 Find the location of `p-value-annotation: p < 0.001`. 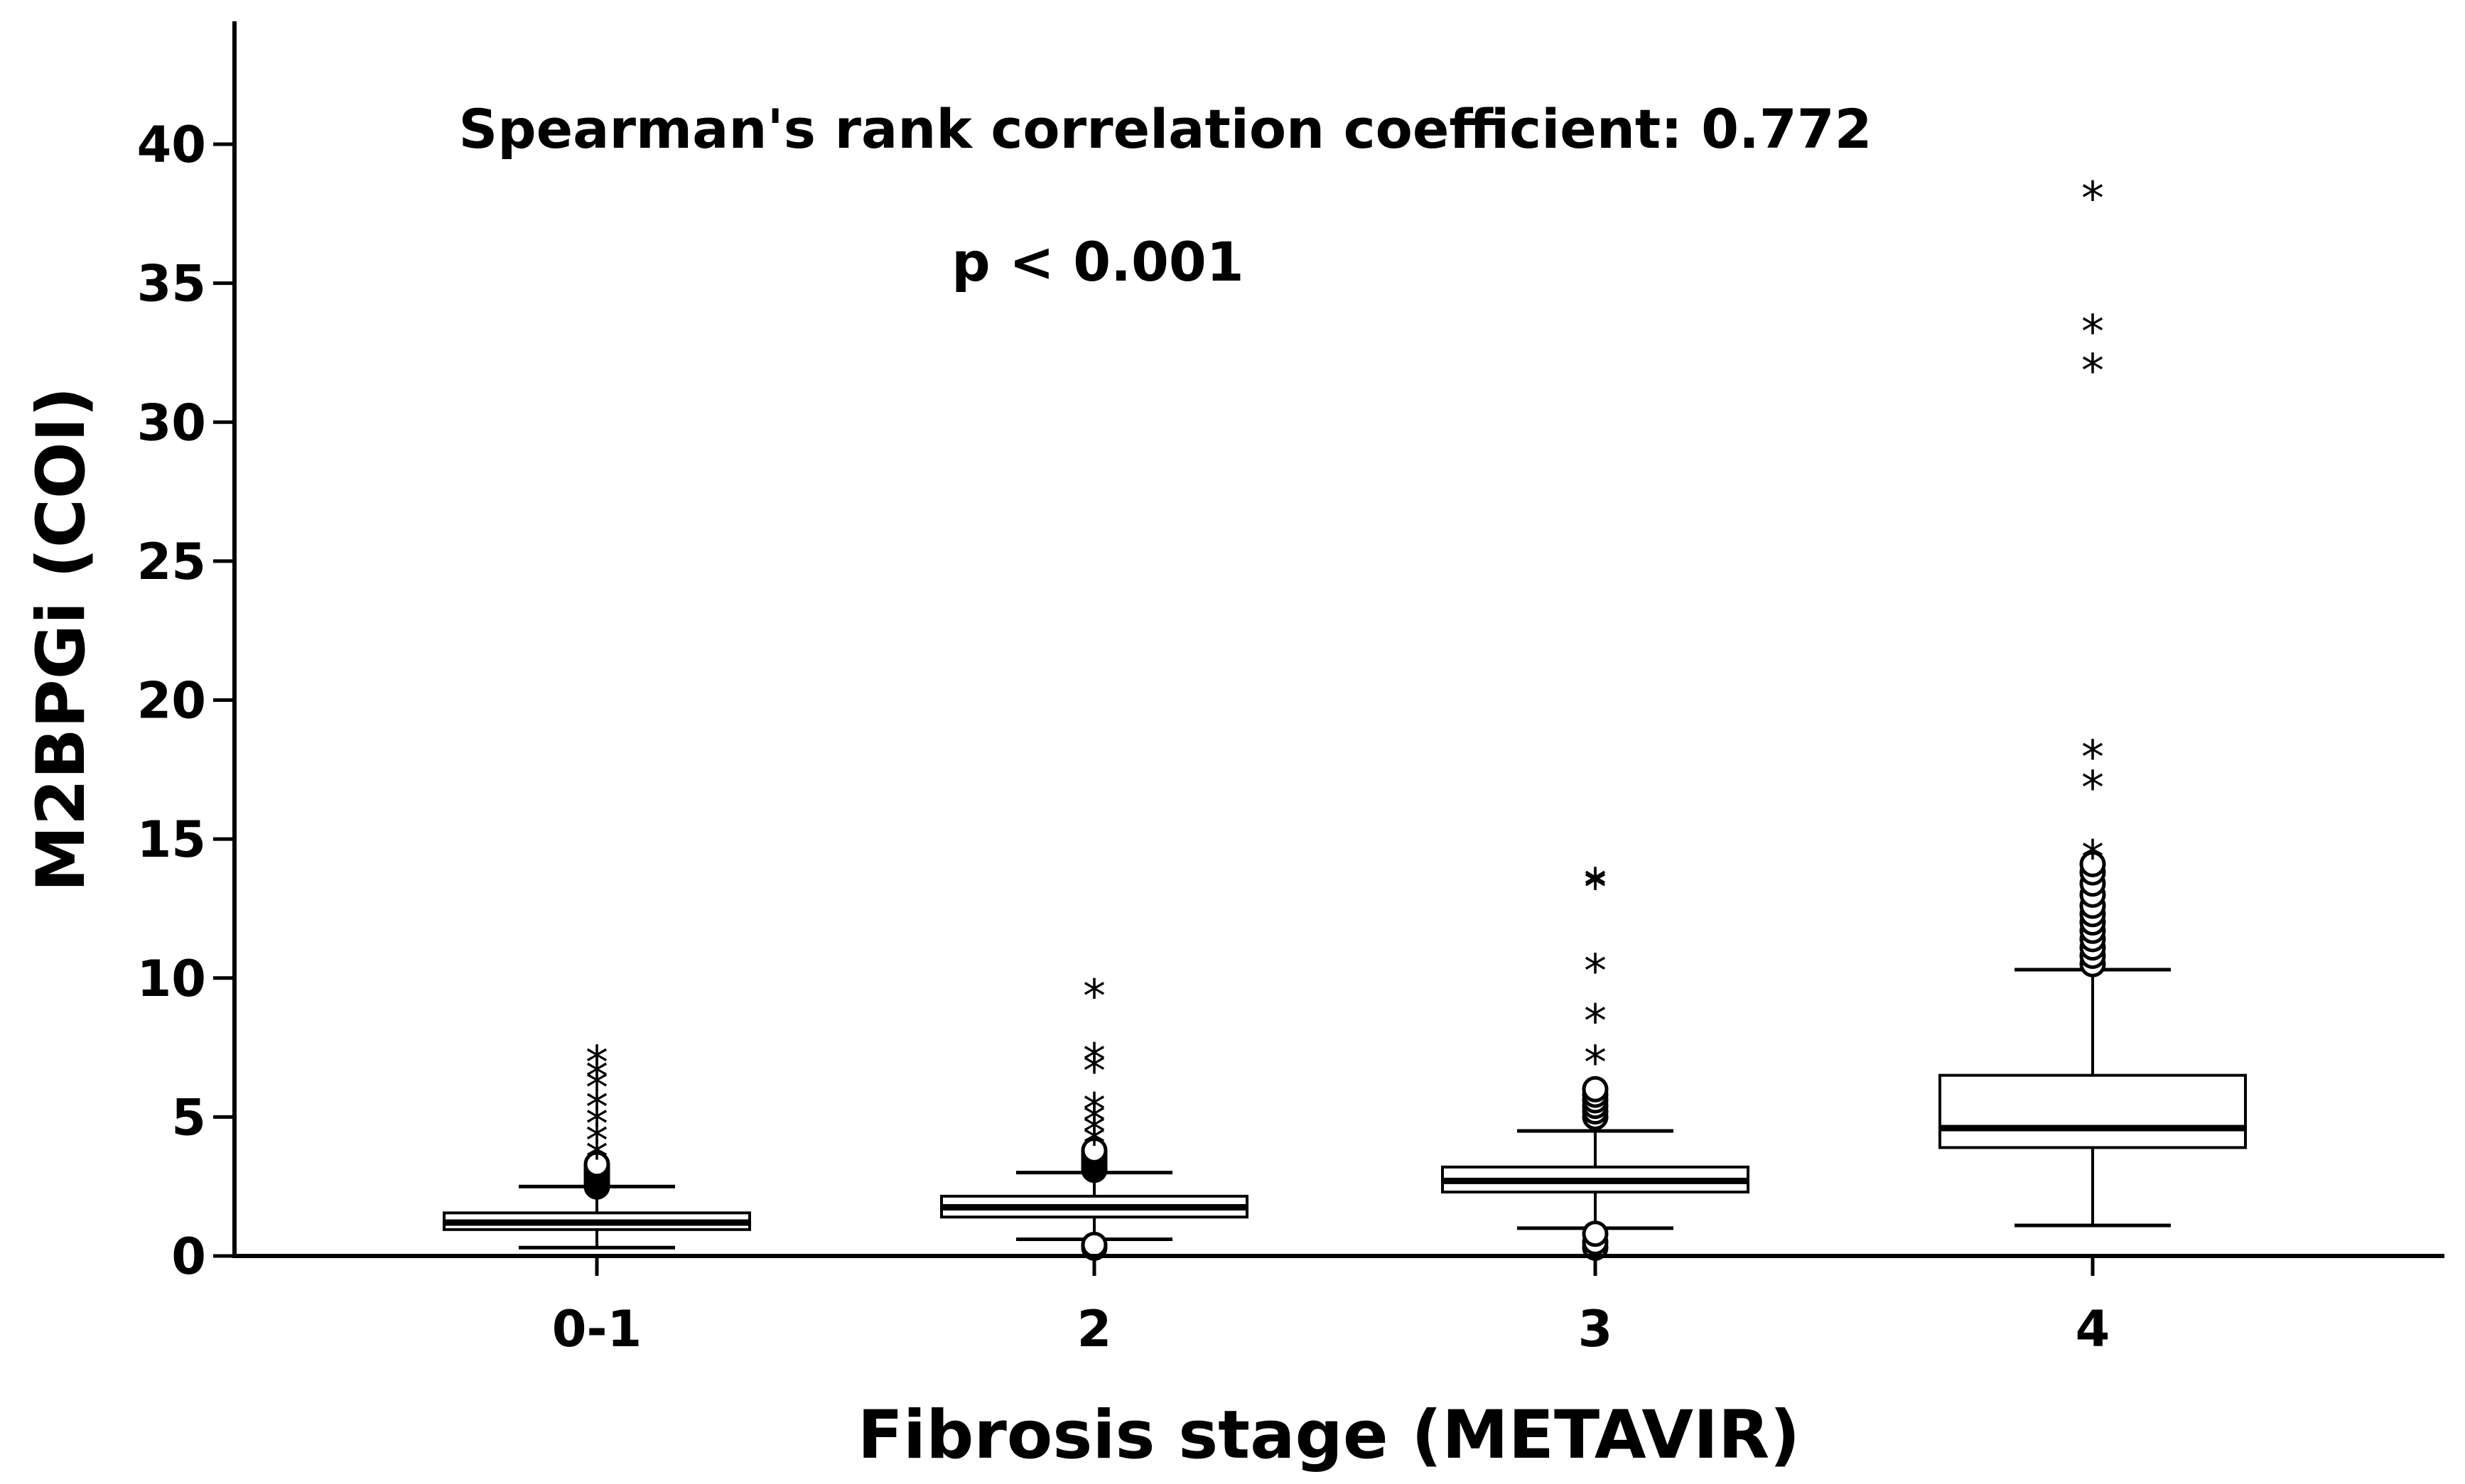

p-value-annotation: p < 0.001 is located at coordinates (1097, 261).